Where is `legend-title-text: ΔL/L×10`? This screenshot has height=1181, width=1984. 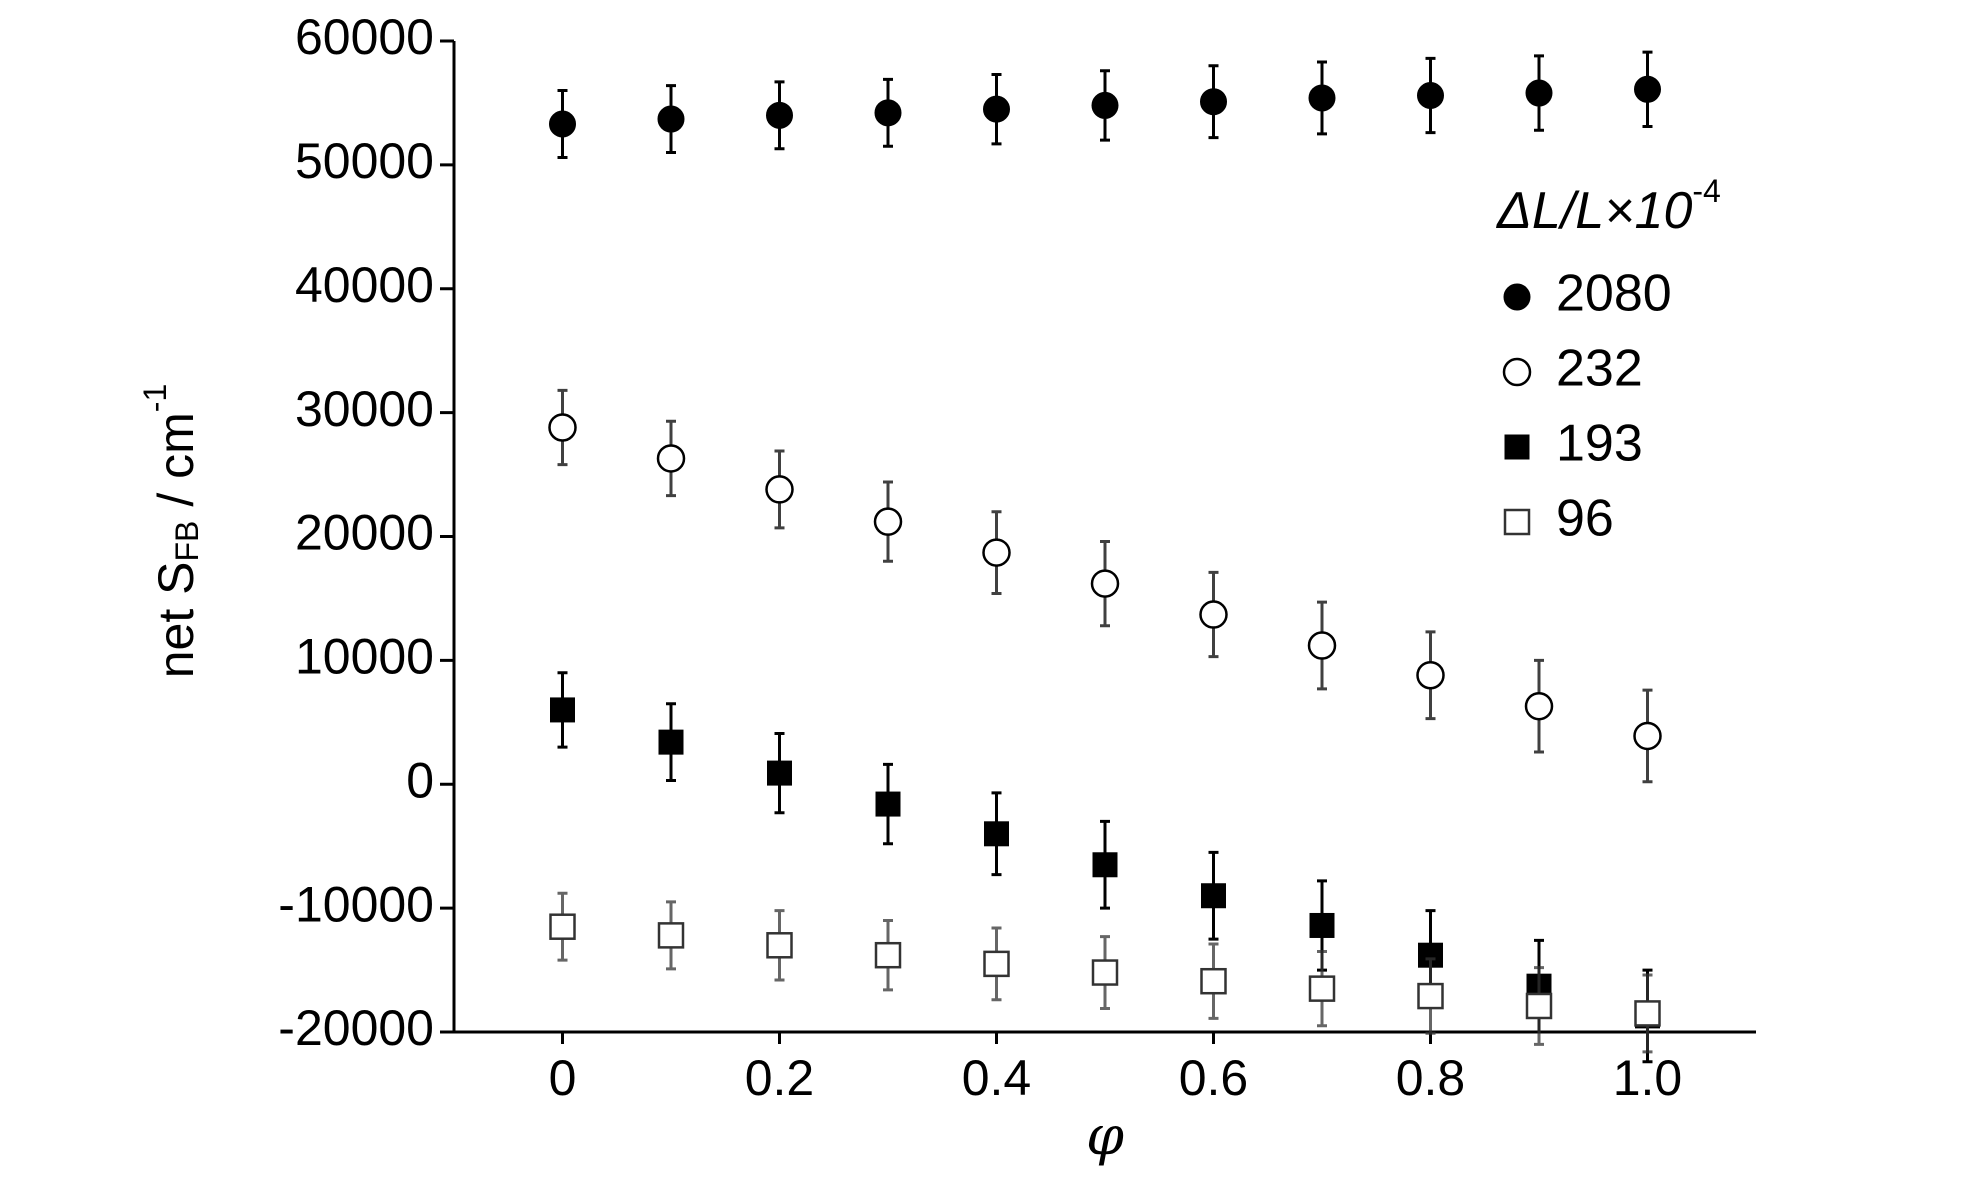 legend-title-text: ΔL/L×10 is located at coordinates (1593, 211).